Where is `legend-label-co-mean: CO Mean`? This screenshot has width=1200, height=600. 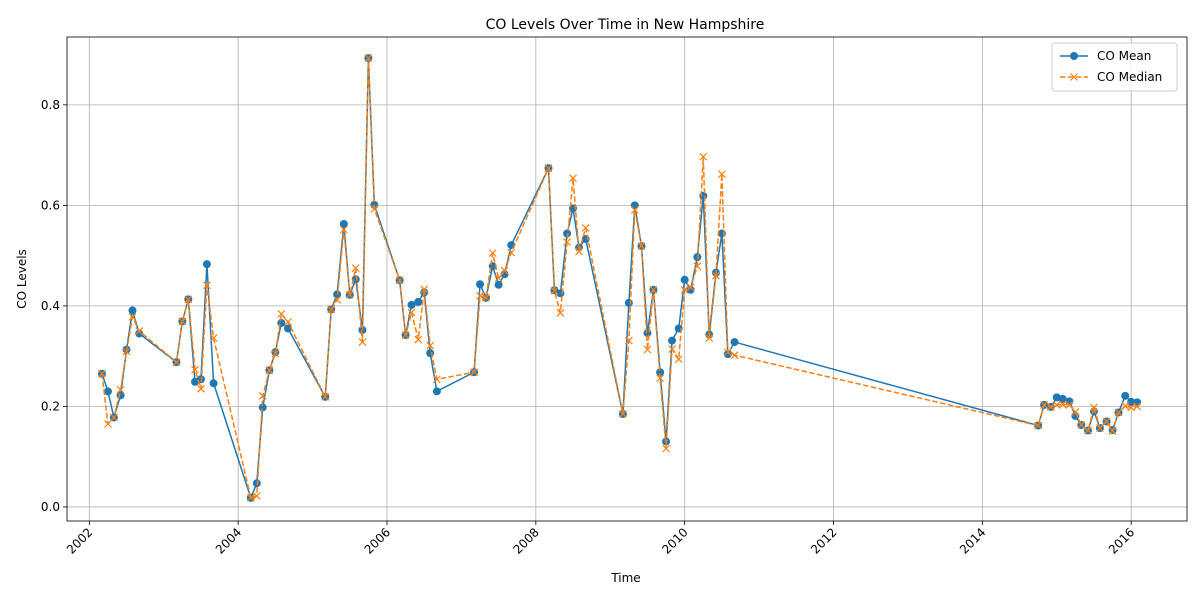 legend-label-co-mean: CO Mean is located at coordinates (1124, 56).